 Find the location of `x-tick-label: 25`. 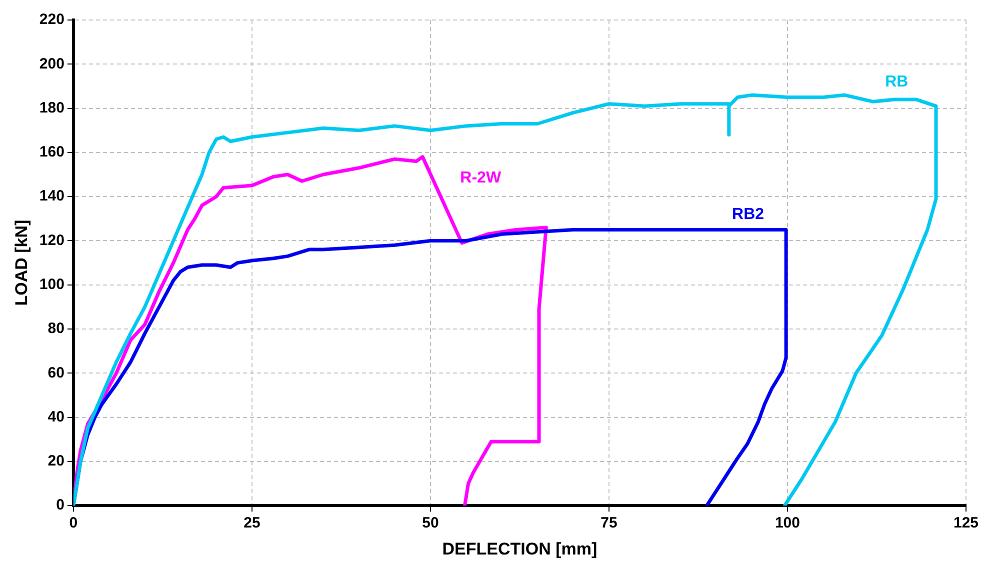

x-tick-label: 25 is located at coordinates (252, 523).